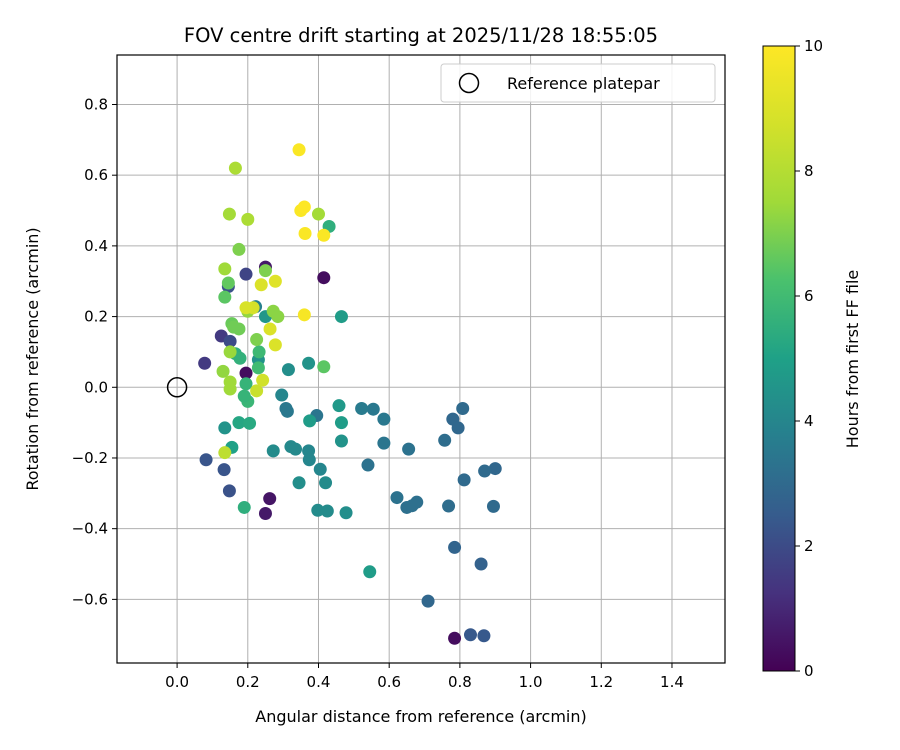 Image resolution: width=900 pixels, height=750 pixels. I want to click on x-tick-label: 0.4, so click(319, 682).